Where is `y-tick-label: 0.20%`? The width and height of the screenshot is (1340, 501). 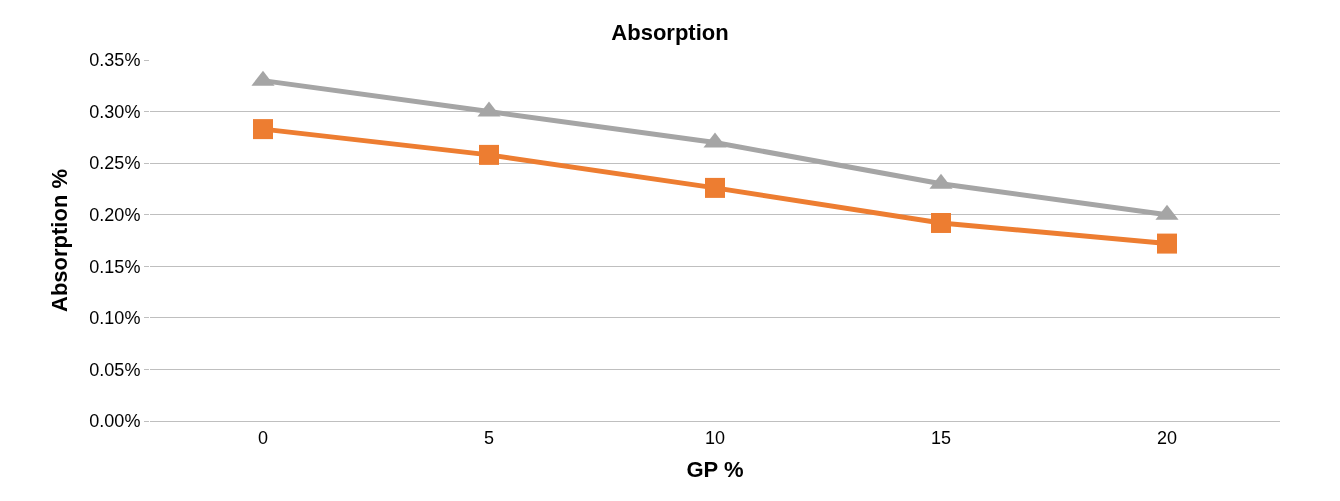 y-tick-label: 0.20% is located at coordinates (115, 215).